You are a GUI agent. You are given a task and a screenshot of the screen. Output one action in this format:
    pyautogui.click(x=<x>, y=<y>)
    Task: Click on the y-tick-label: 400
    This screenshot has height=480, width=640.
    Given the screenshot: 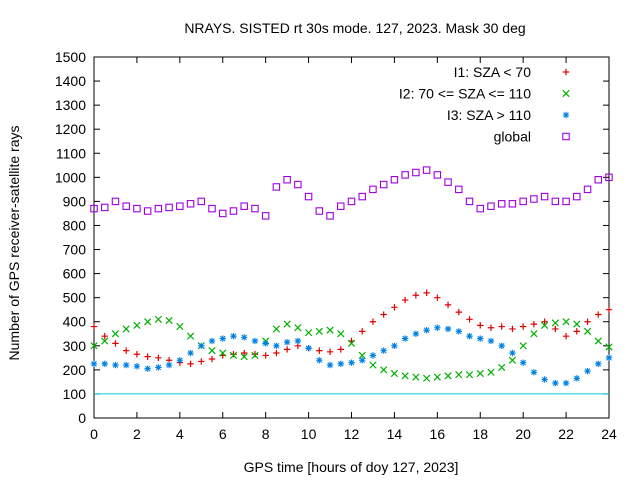 What is the action you would take?
    pyautogui.click(x=75, y=322)
    